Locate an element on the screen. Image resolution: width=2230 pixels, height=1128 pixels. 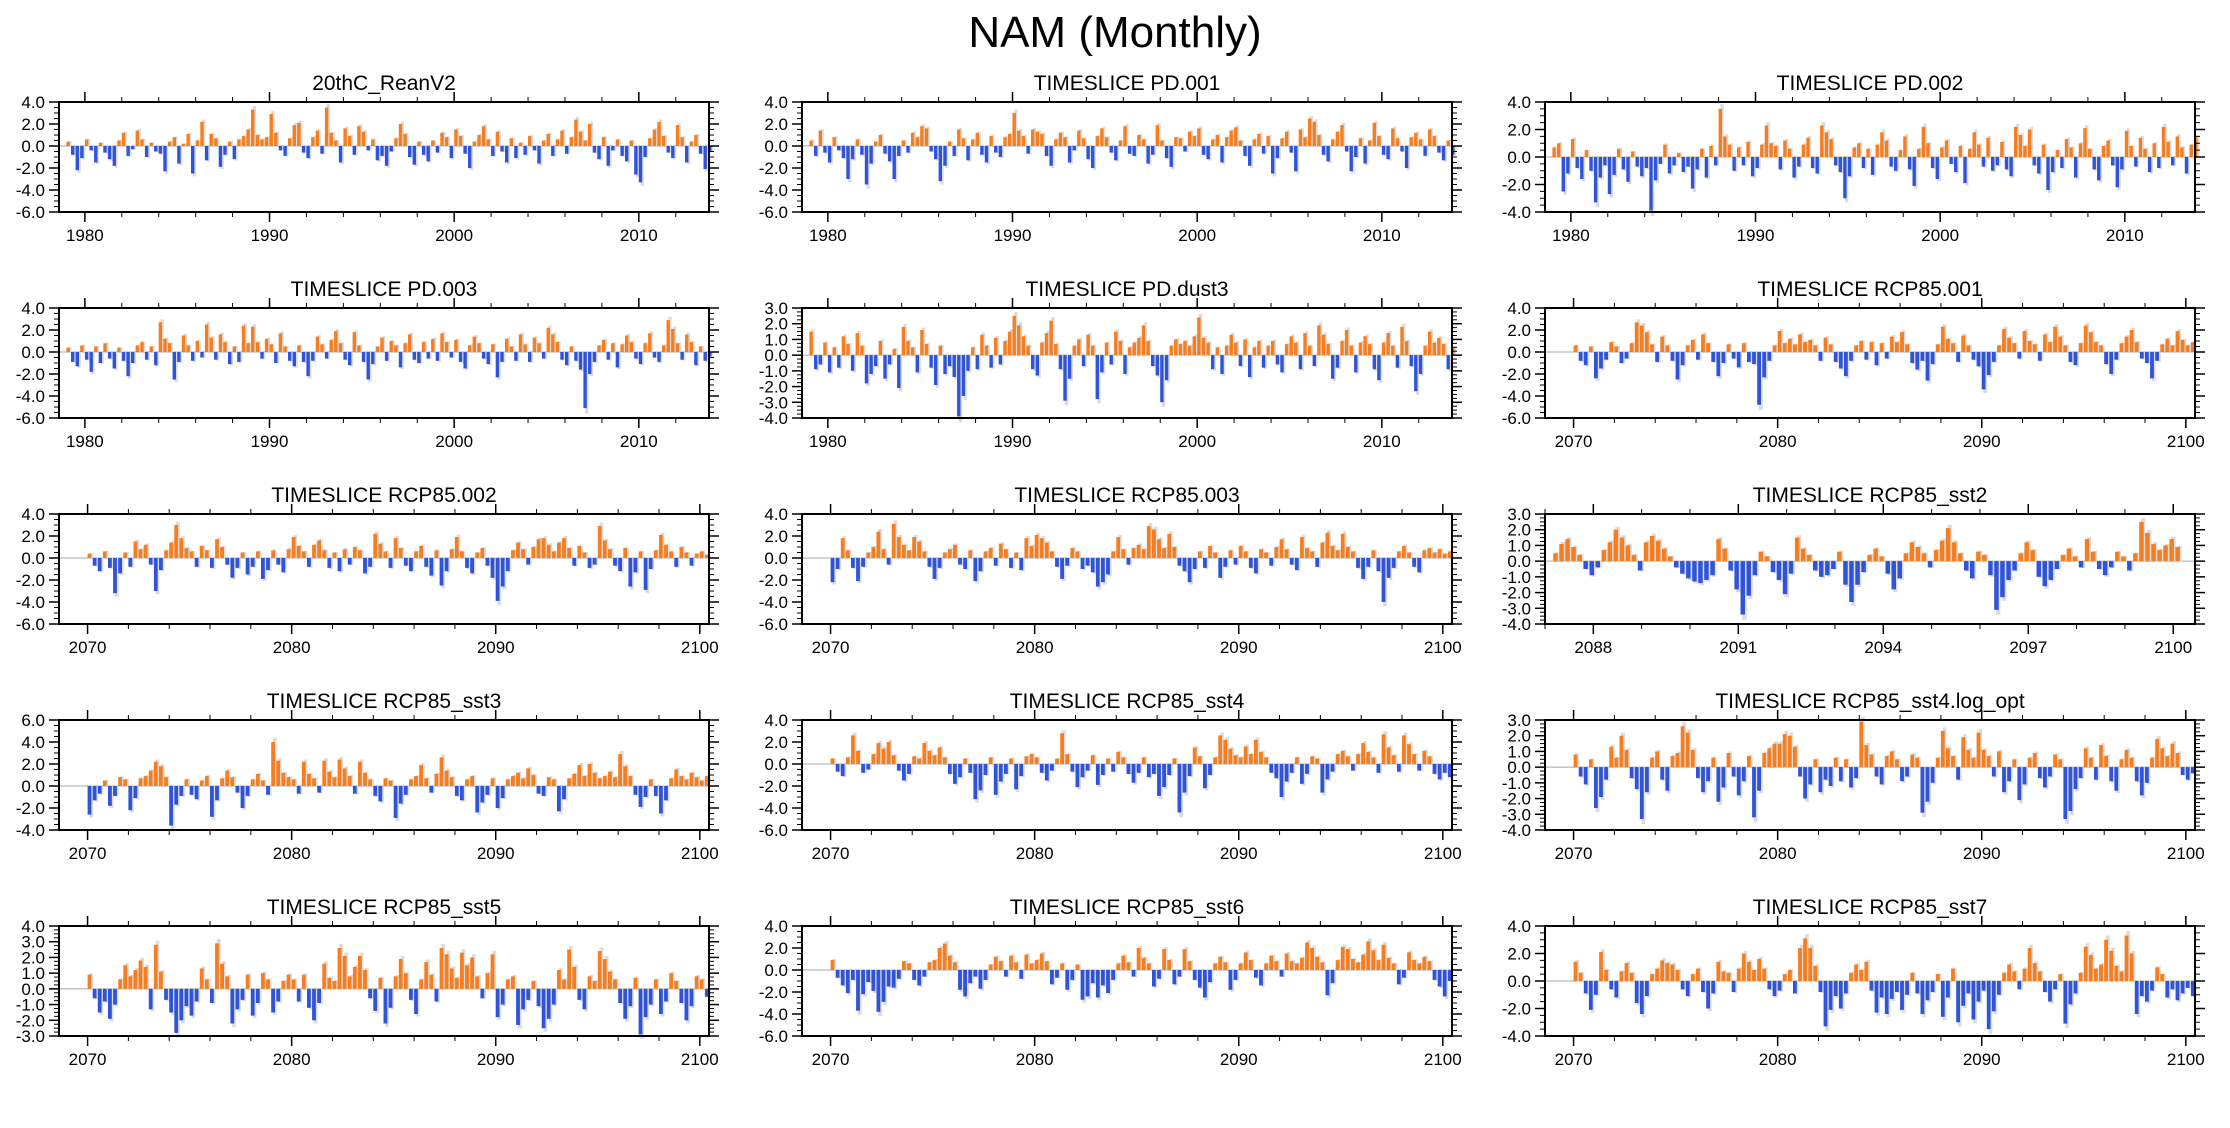
subplot-title: TIMESLICE RCP85.003 is located at coordinates (1126, 495).